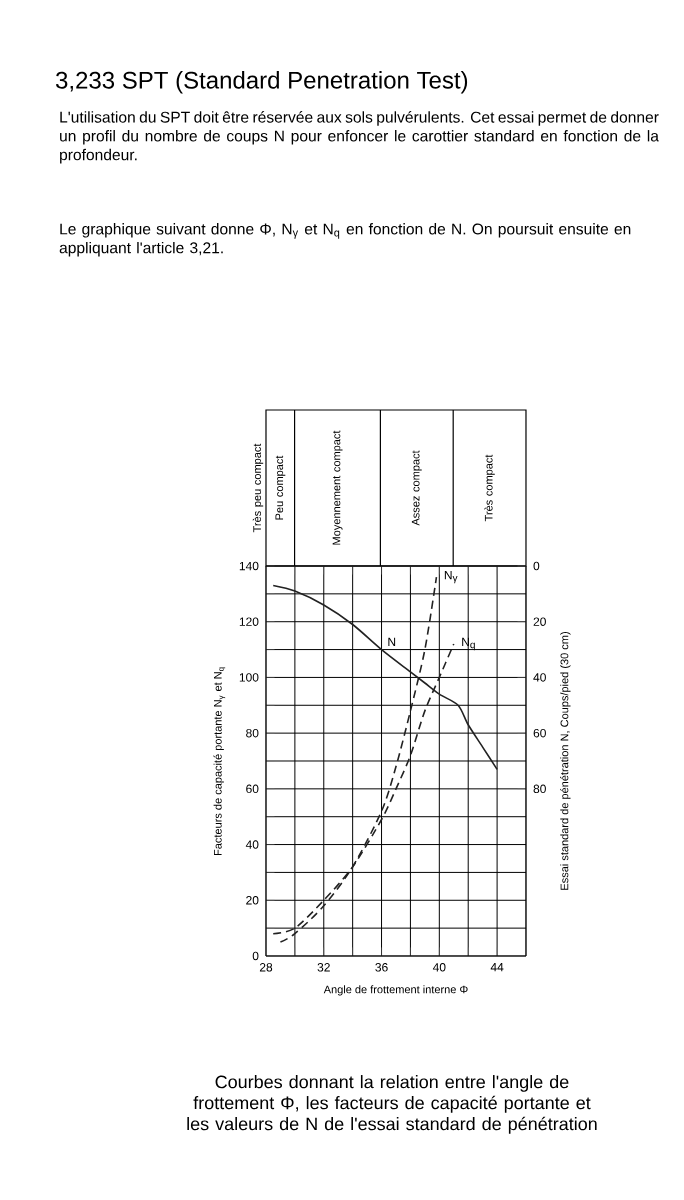 The height and width of the screenshot is (1200, 684). I want to click on chart-title: 3,233 SPT (Standard Penetration Test), so click(261, 82).